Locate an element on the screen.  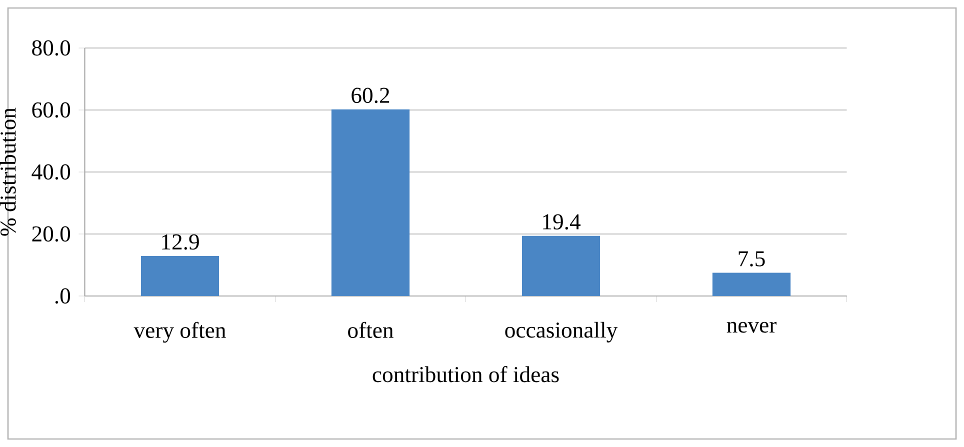
y-tick-label: 20.0 is located at coordinates (51, 234).